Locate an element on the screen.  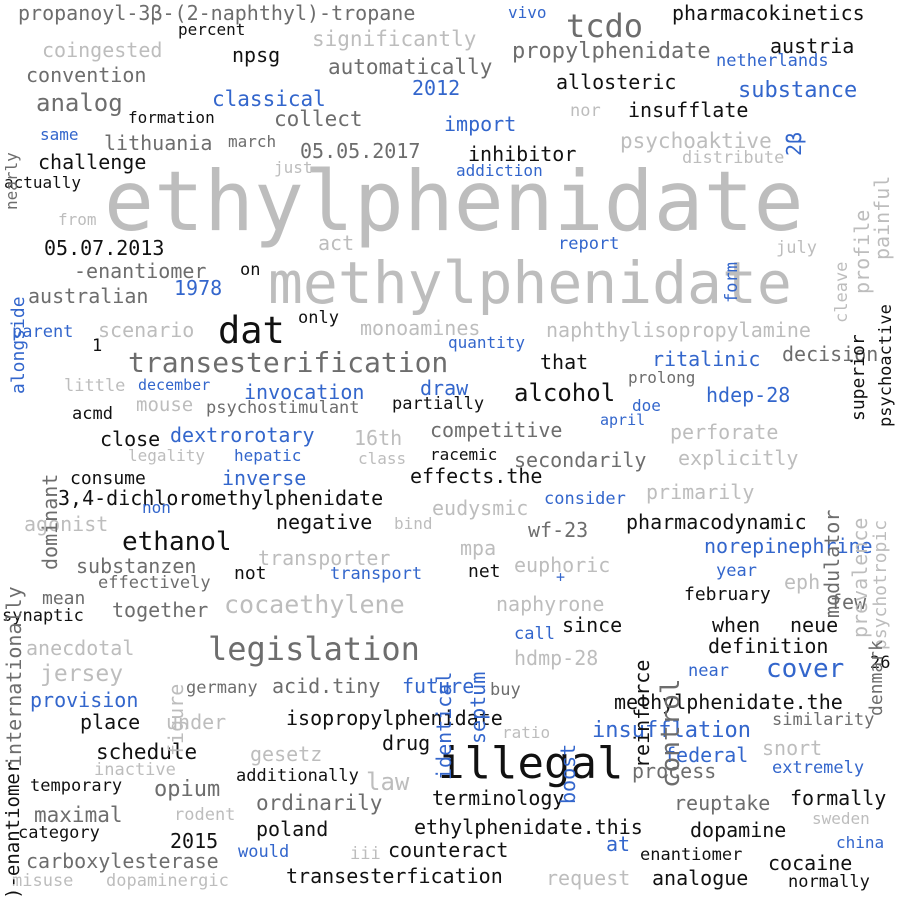
word-allosteric: allosteric is located at coordinates (616, 82).